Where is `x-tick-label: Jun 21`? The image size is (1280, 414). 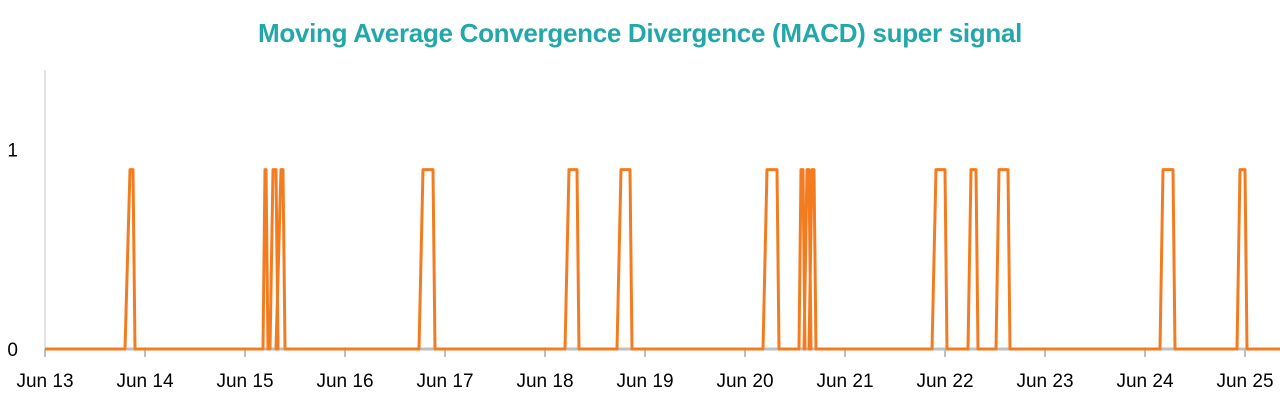 x-tick-label: Jun 21 is located at coordinates (844, 381).